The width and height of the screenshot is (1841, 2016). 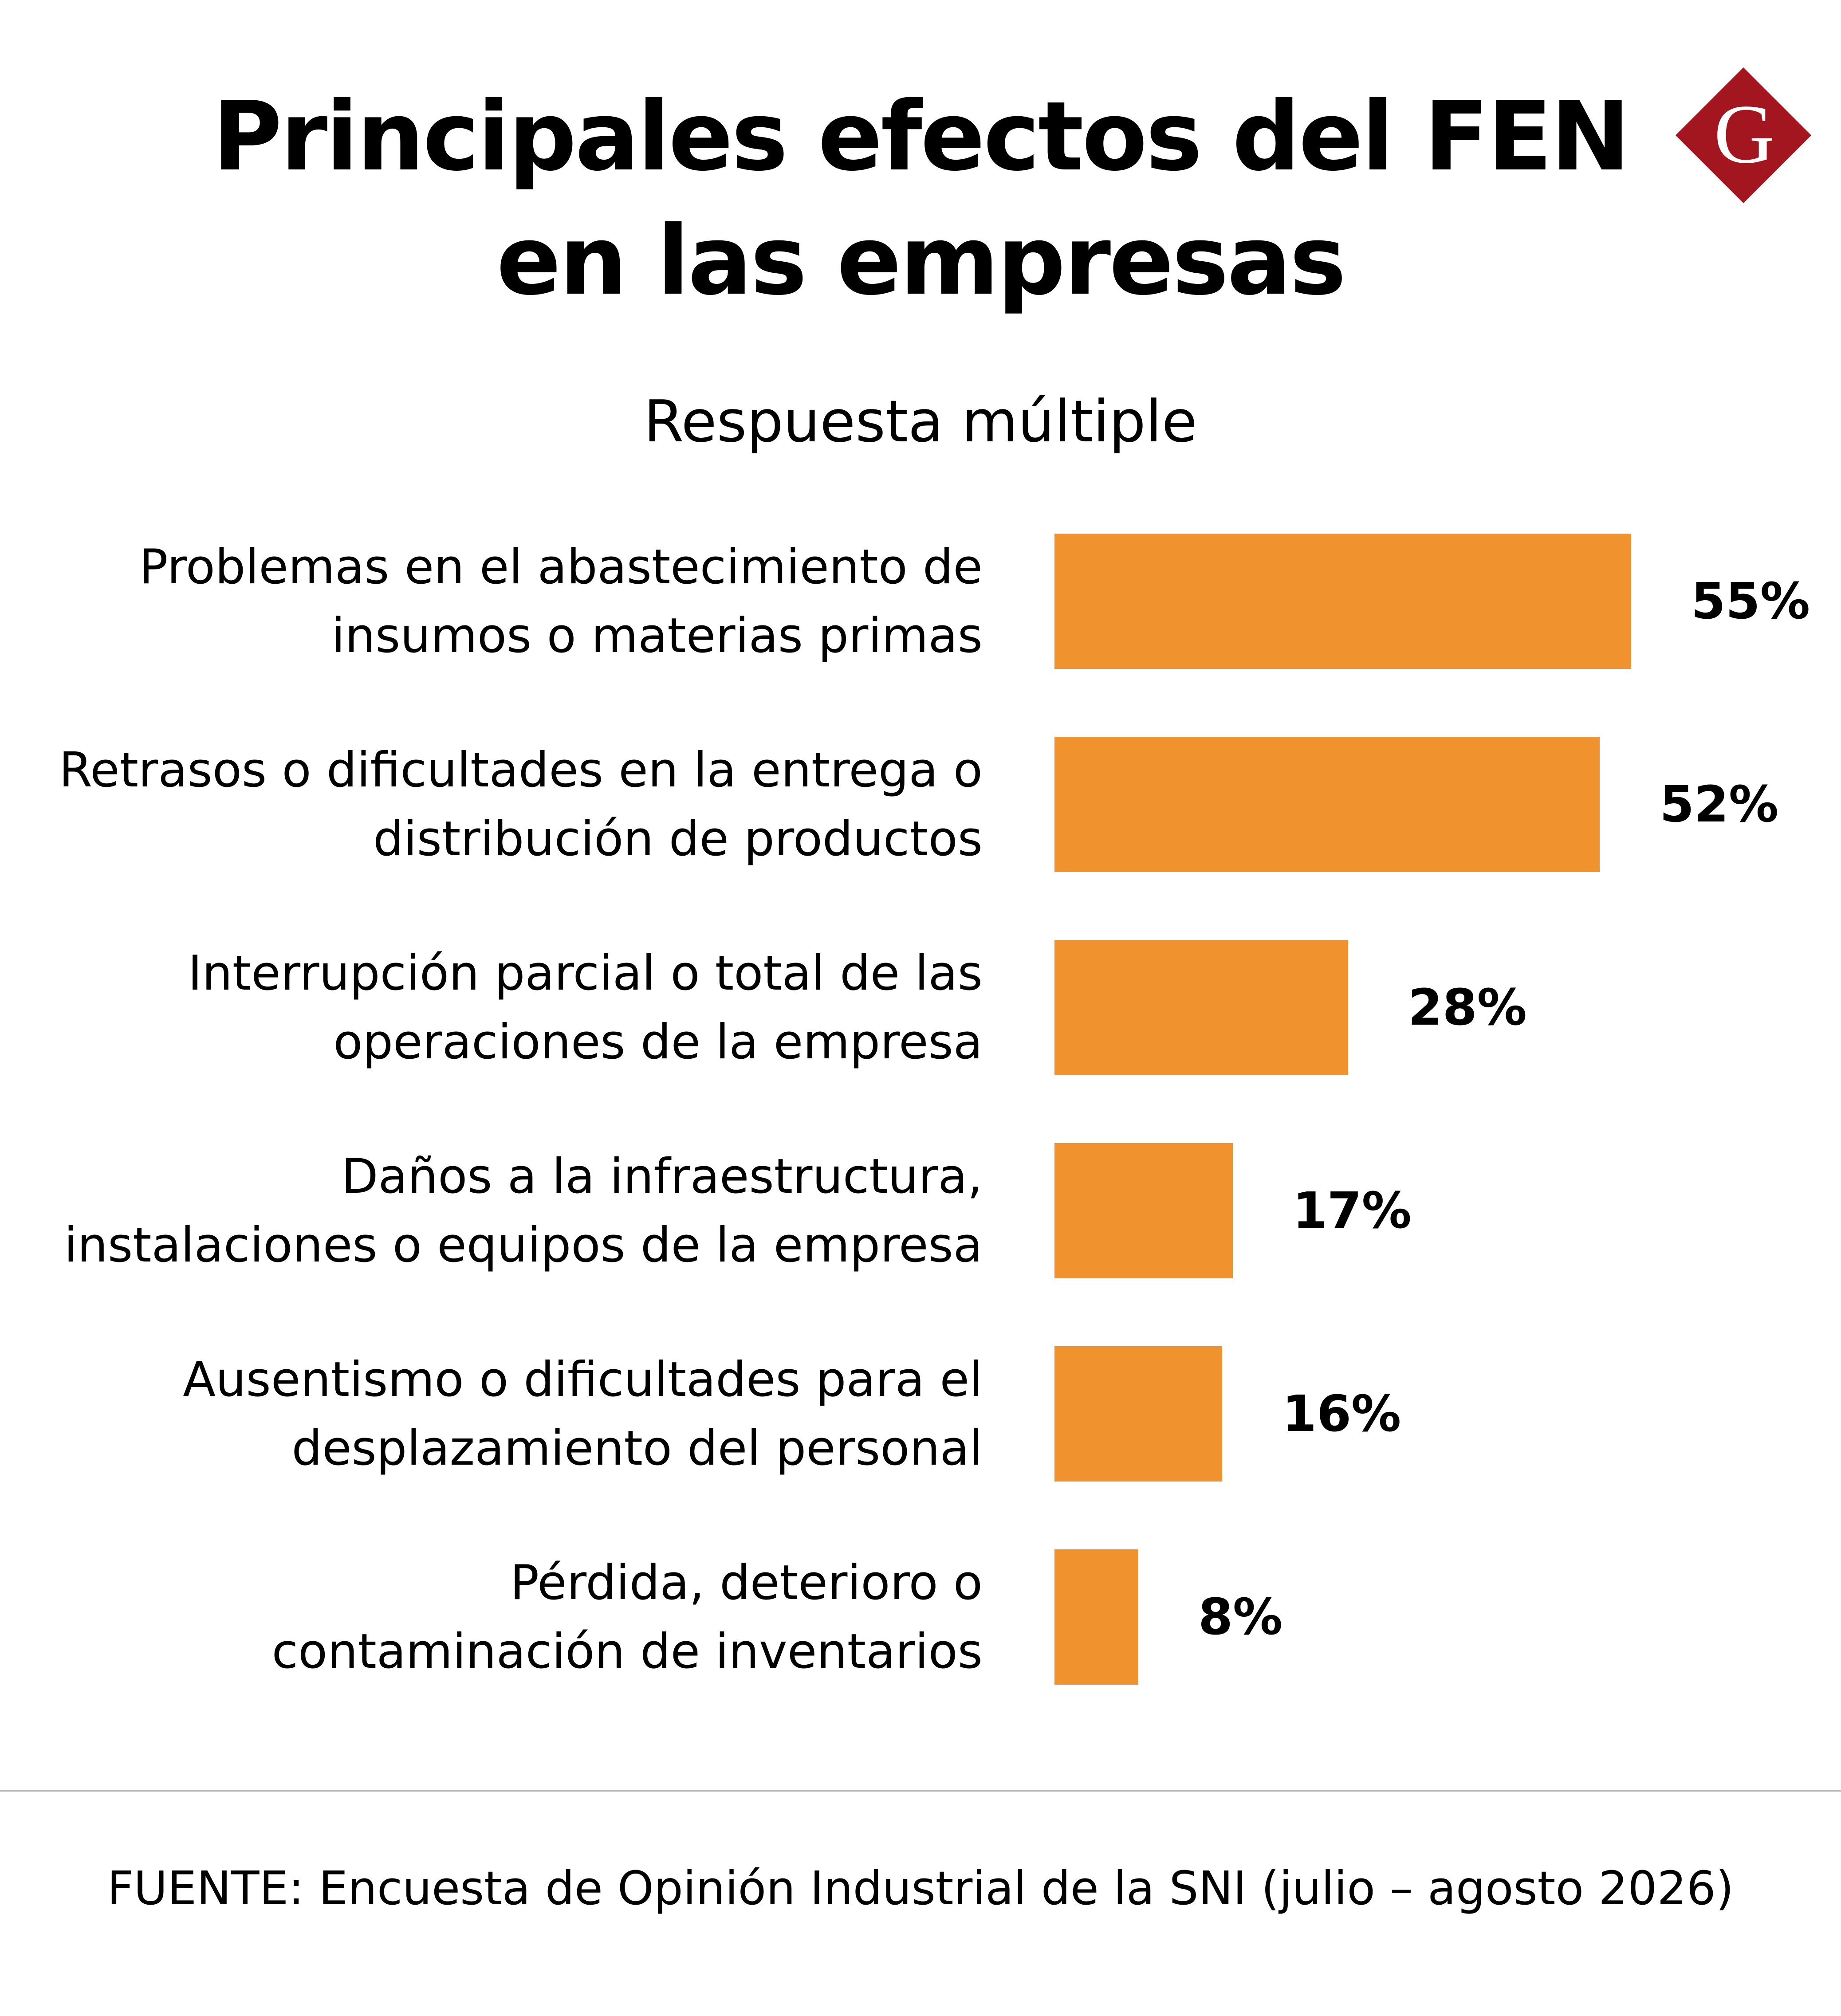 I want to click on category-label-line: instalaciones o equipos de la empresa, so click(x=524, y=1245).